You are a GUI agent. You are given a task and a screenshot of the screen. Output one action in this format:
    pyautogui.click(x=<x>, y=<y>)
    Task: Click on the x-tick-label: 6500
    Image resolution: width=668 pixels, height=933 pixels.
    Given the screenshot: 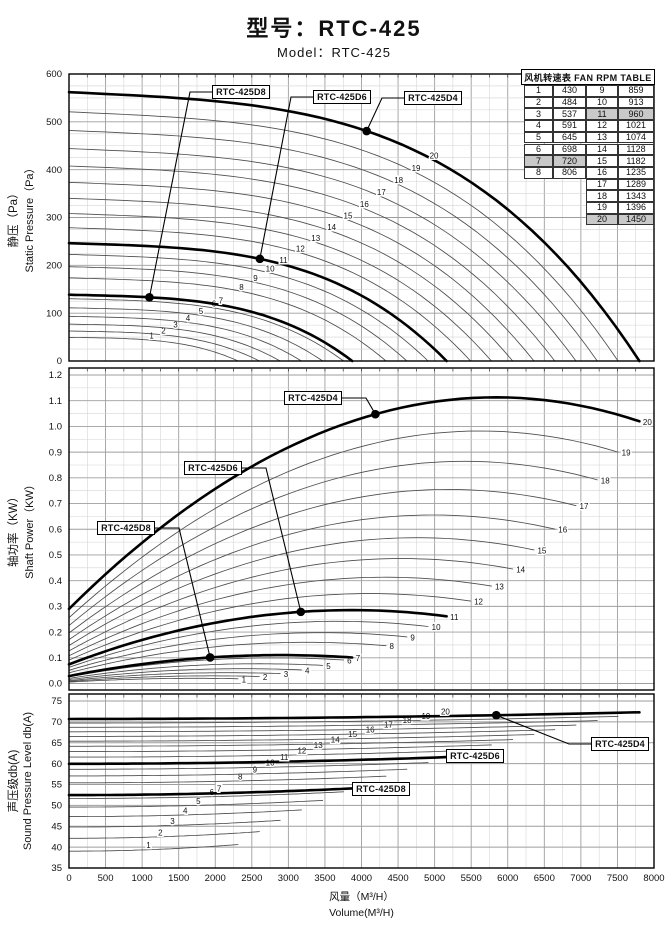 What is the action you would take?
    pyautogui.click(x=544, y=878)
    